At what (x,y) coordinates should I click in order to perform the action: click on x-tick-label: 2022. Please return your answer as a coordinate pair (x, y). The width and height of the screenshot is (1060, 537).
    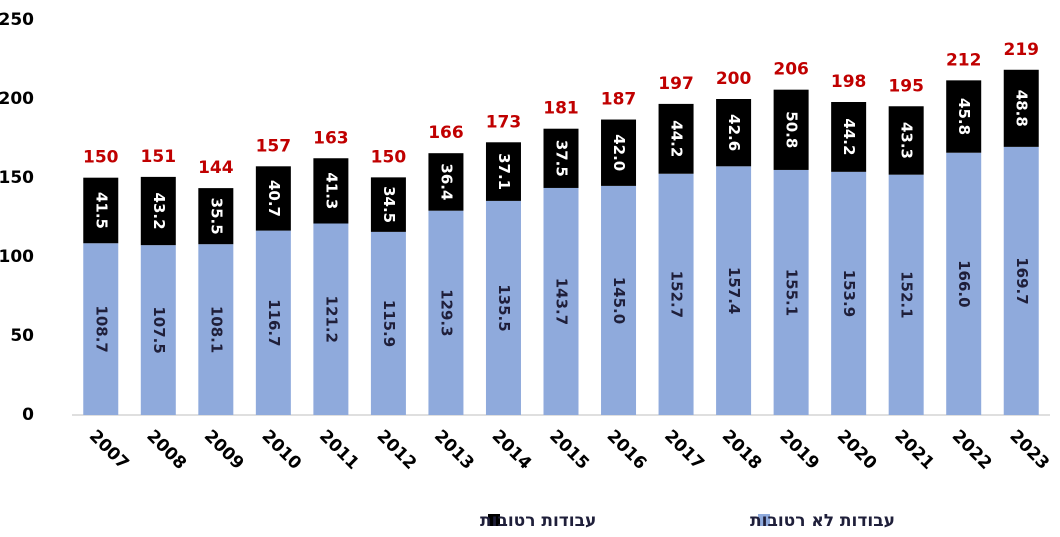
    Looking at the image, I should click on (972, 450).